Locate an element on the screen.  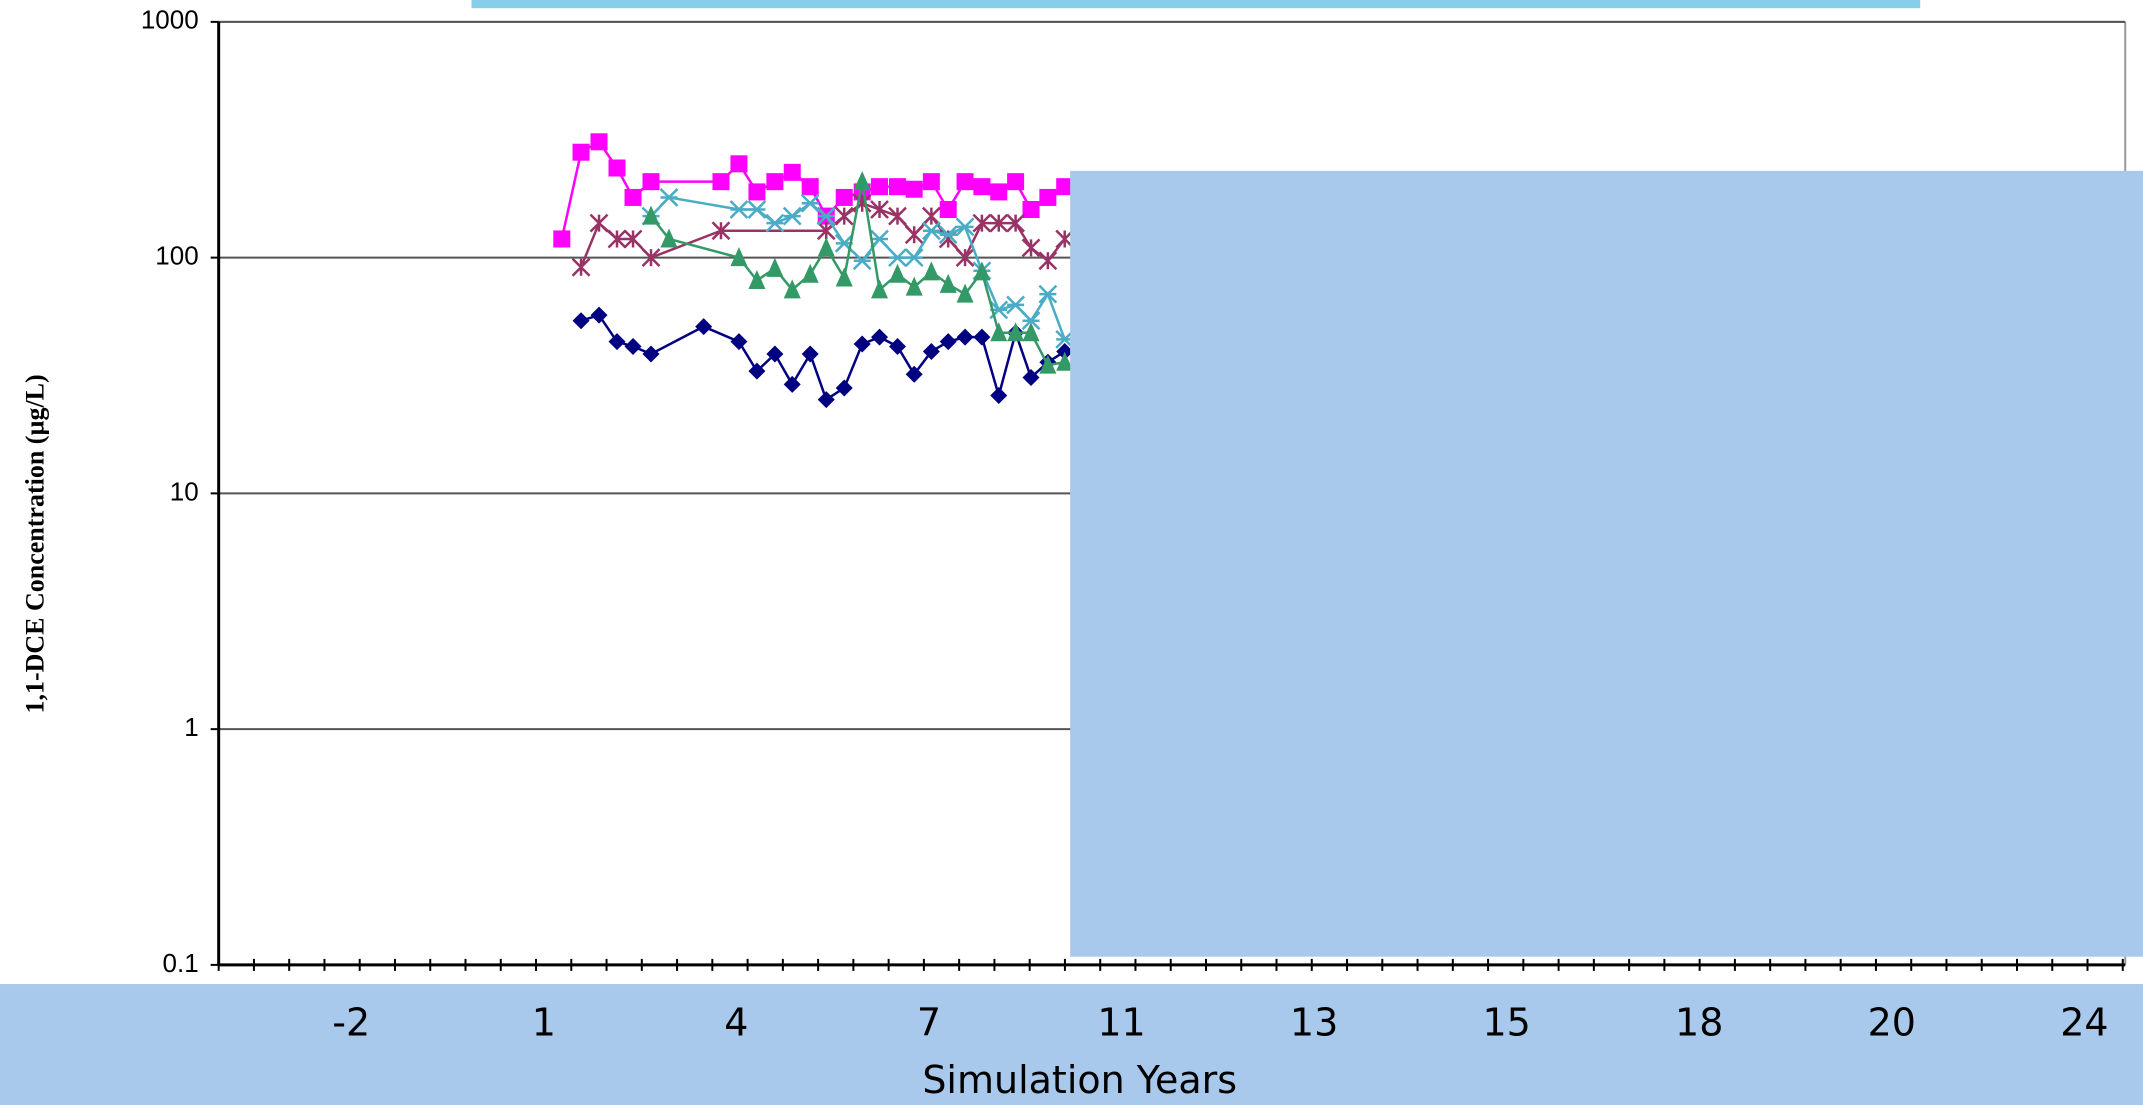
x-tick-label: 13 is located at coordinates (1314, 1023).